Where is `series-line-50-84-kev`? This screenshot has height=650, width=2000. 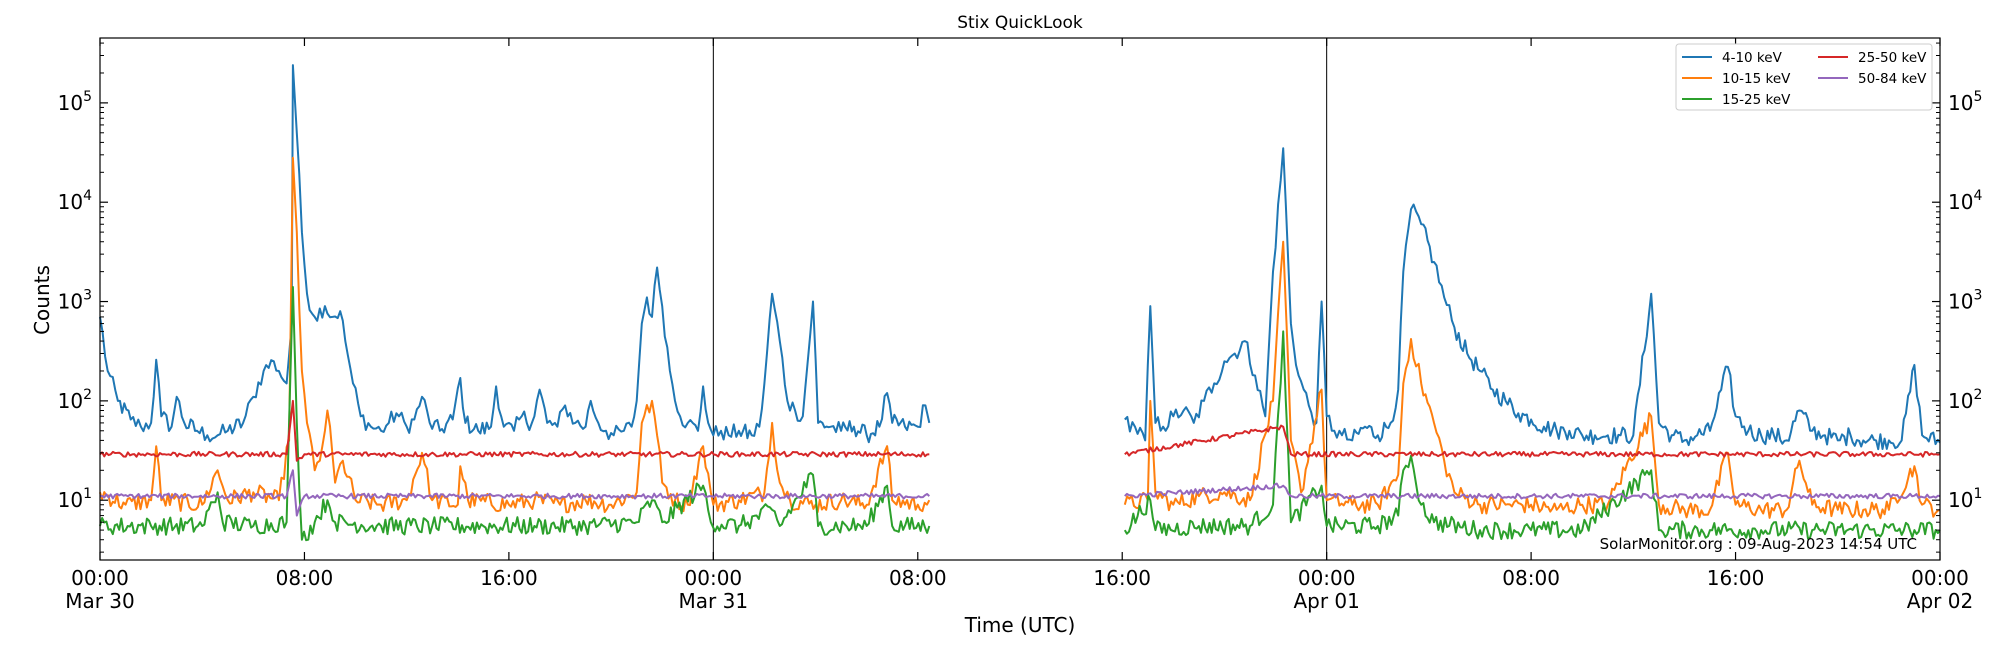
series-line-50-84-kev is located at coordinates (1020, 493).